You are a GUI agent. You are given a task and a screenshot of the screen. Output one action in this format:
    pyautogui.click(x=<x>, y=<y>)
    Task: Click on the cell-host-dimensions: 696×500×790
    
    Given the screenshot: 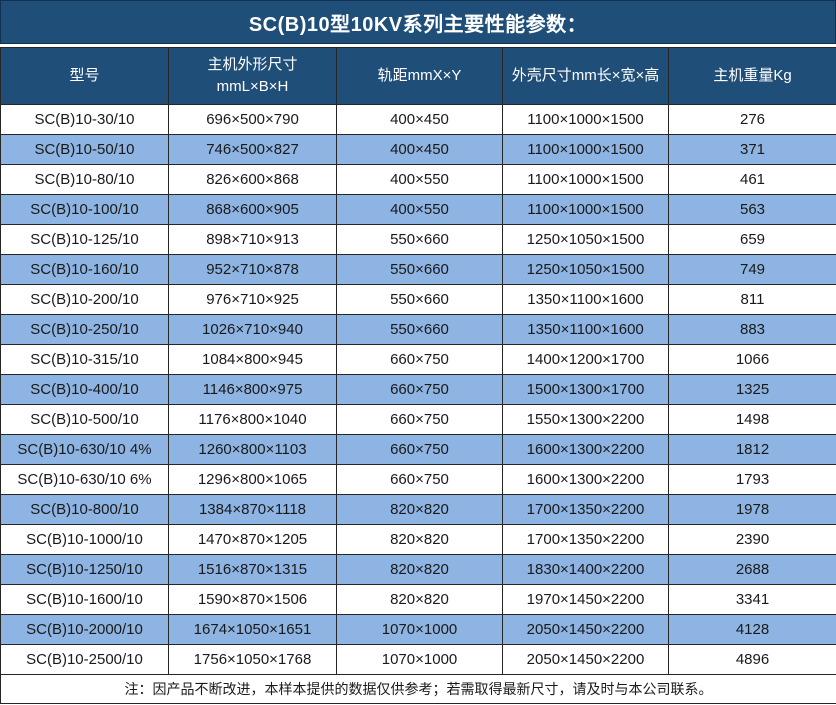 What is the action you would take?
    pyautogui.click(x=252, y=119)
    